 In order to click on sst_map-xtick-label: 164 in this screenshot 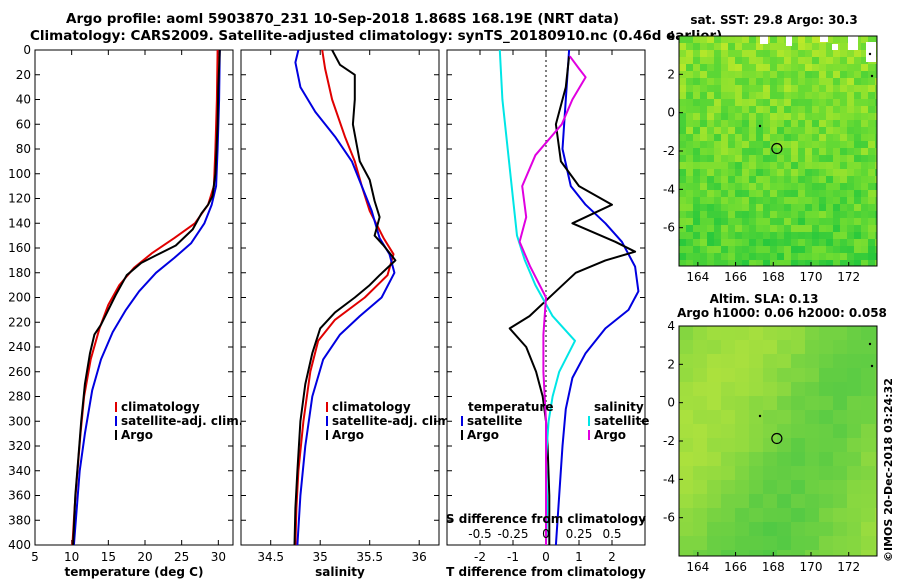, I will do `click(697, 277)`.